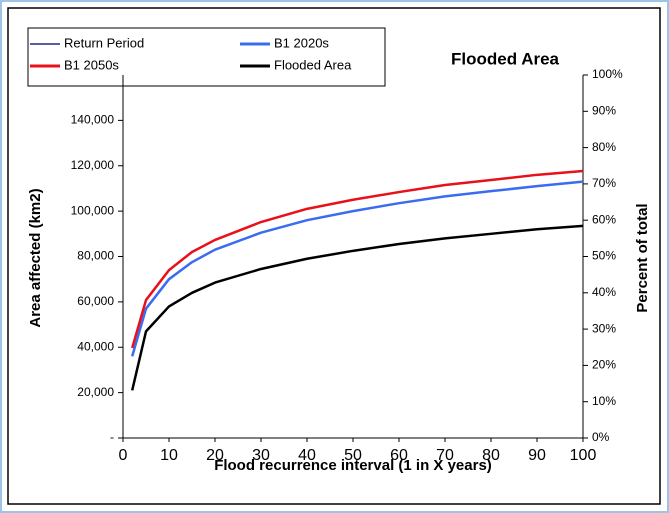  Describe the element at coordinates (353, 465) in the screenshot. I see `x-axis-label: Flood recurrence interval (1 in X years)` at that location.